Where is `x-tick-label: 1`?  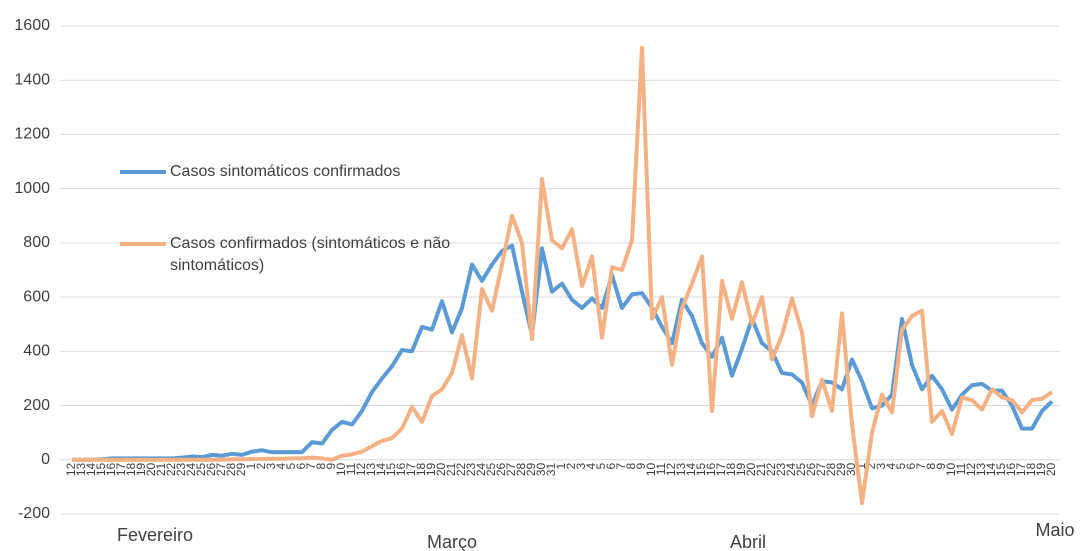
x-tick-label: 1 is located at coordinates (861, 465).